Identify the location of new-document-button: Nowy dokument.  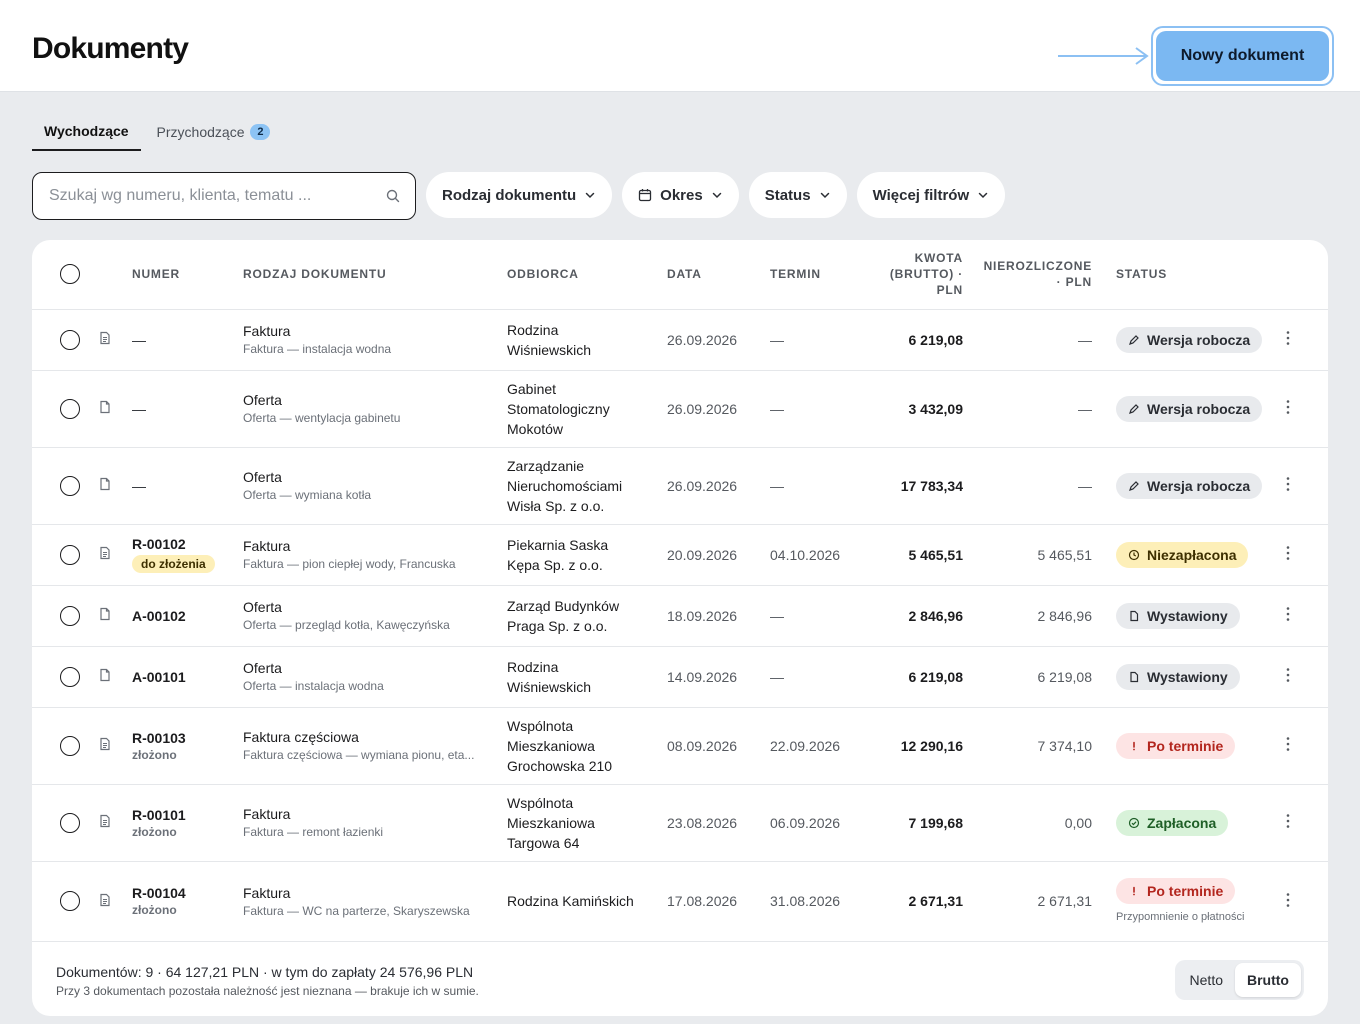
(1242, 56).